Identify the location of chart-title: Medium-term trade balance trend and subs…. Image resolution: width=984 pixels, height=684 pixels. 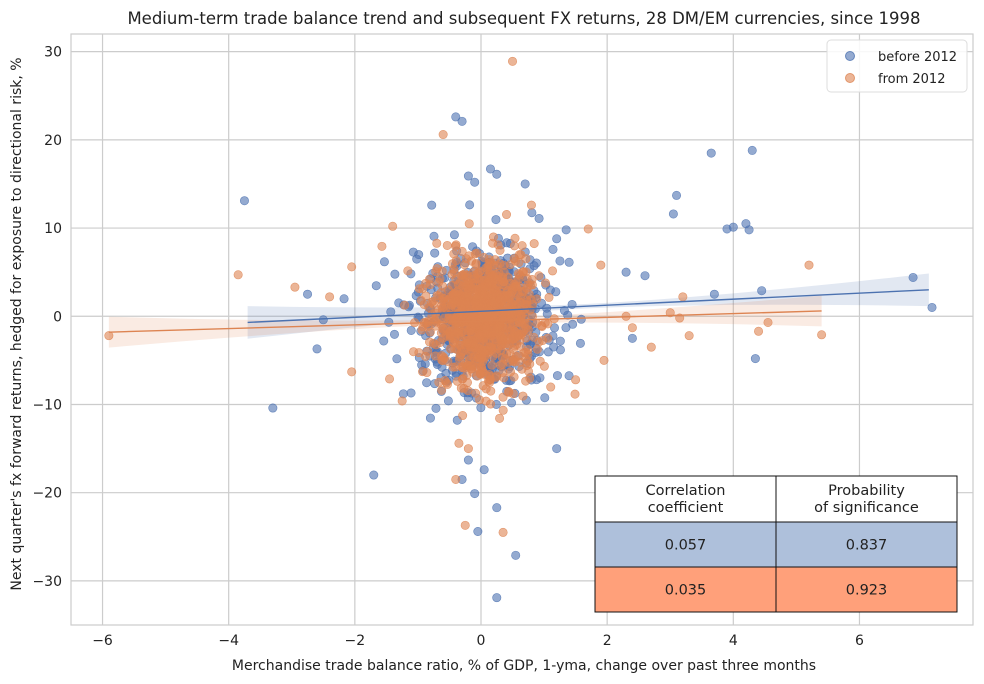
(523, 18).